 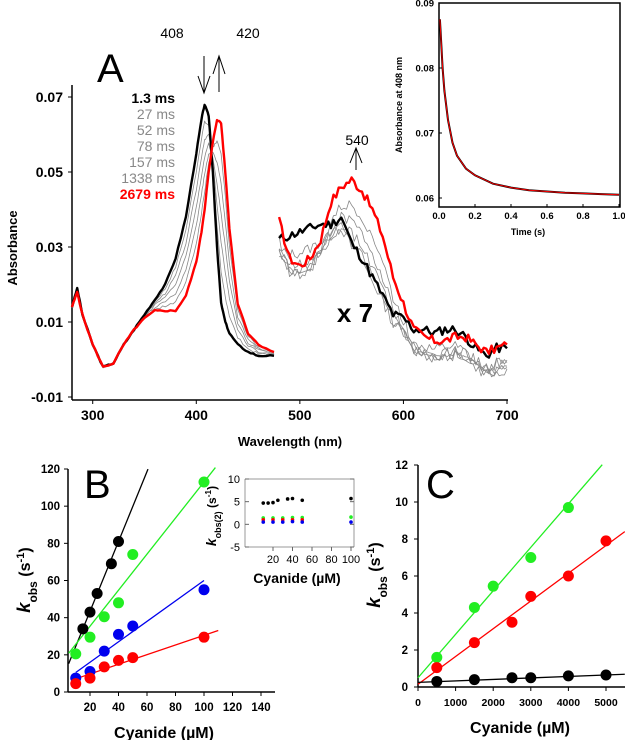 What do you see at coordinates (21, 558) in the screenshot?
I see `y-label-part: -1` at bounding box center [21, 558].